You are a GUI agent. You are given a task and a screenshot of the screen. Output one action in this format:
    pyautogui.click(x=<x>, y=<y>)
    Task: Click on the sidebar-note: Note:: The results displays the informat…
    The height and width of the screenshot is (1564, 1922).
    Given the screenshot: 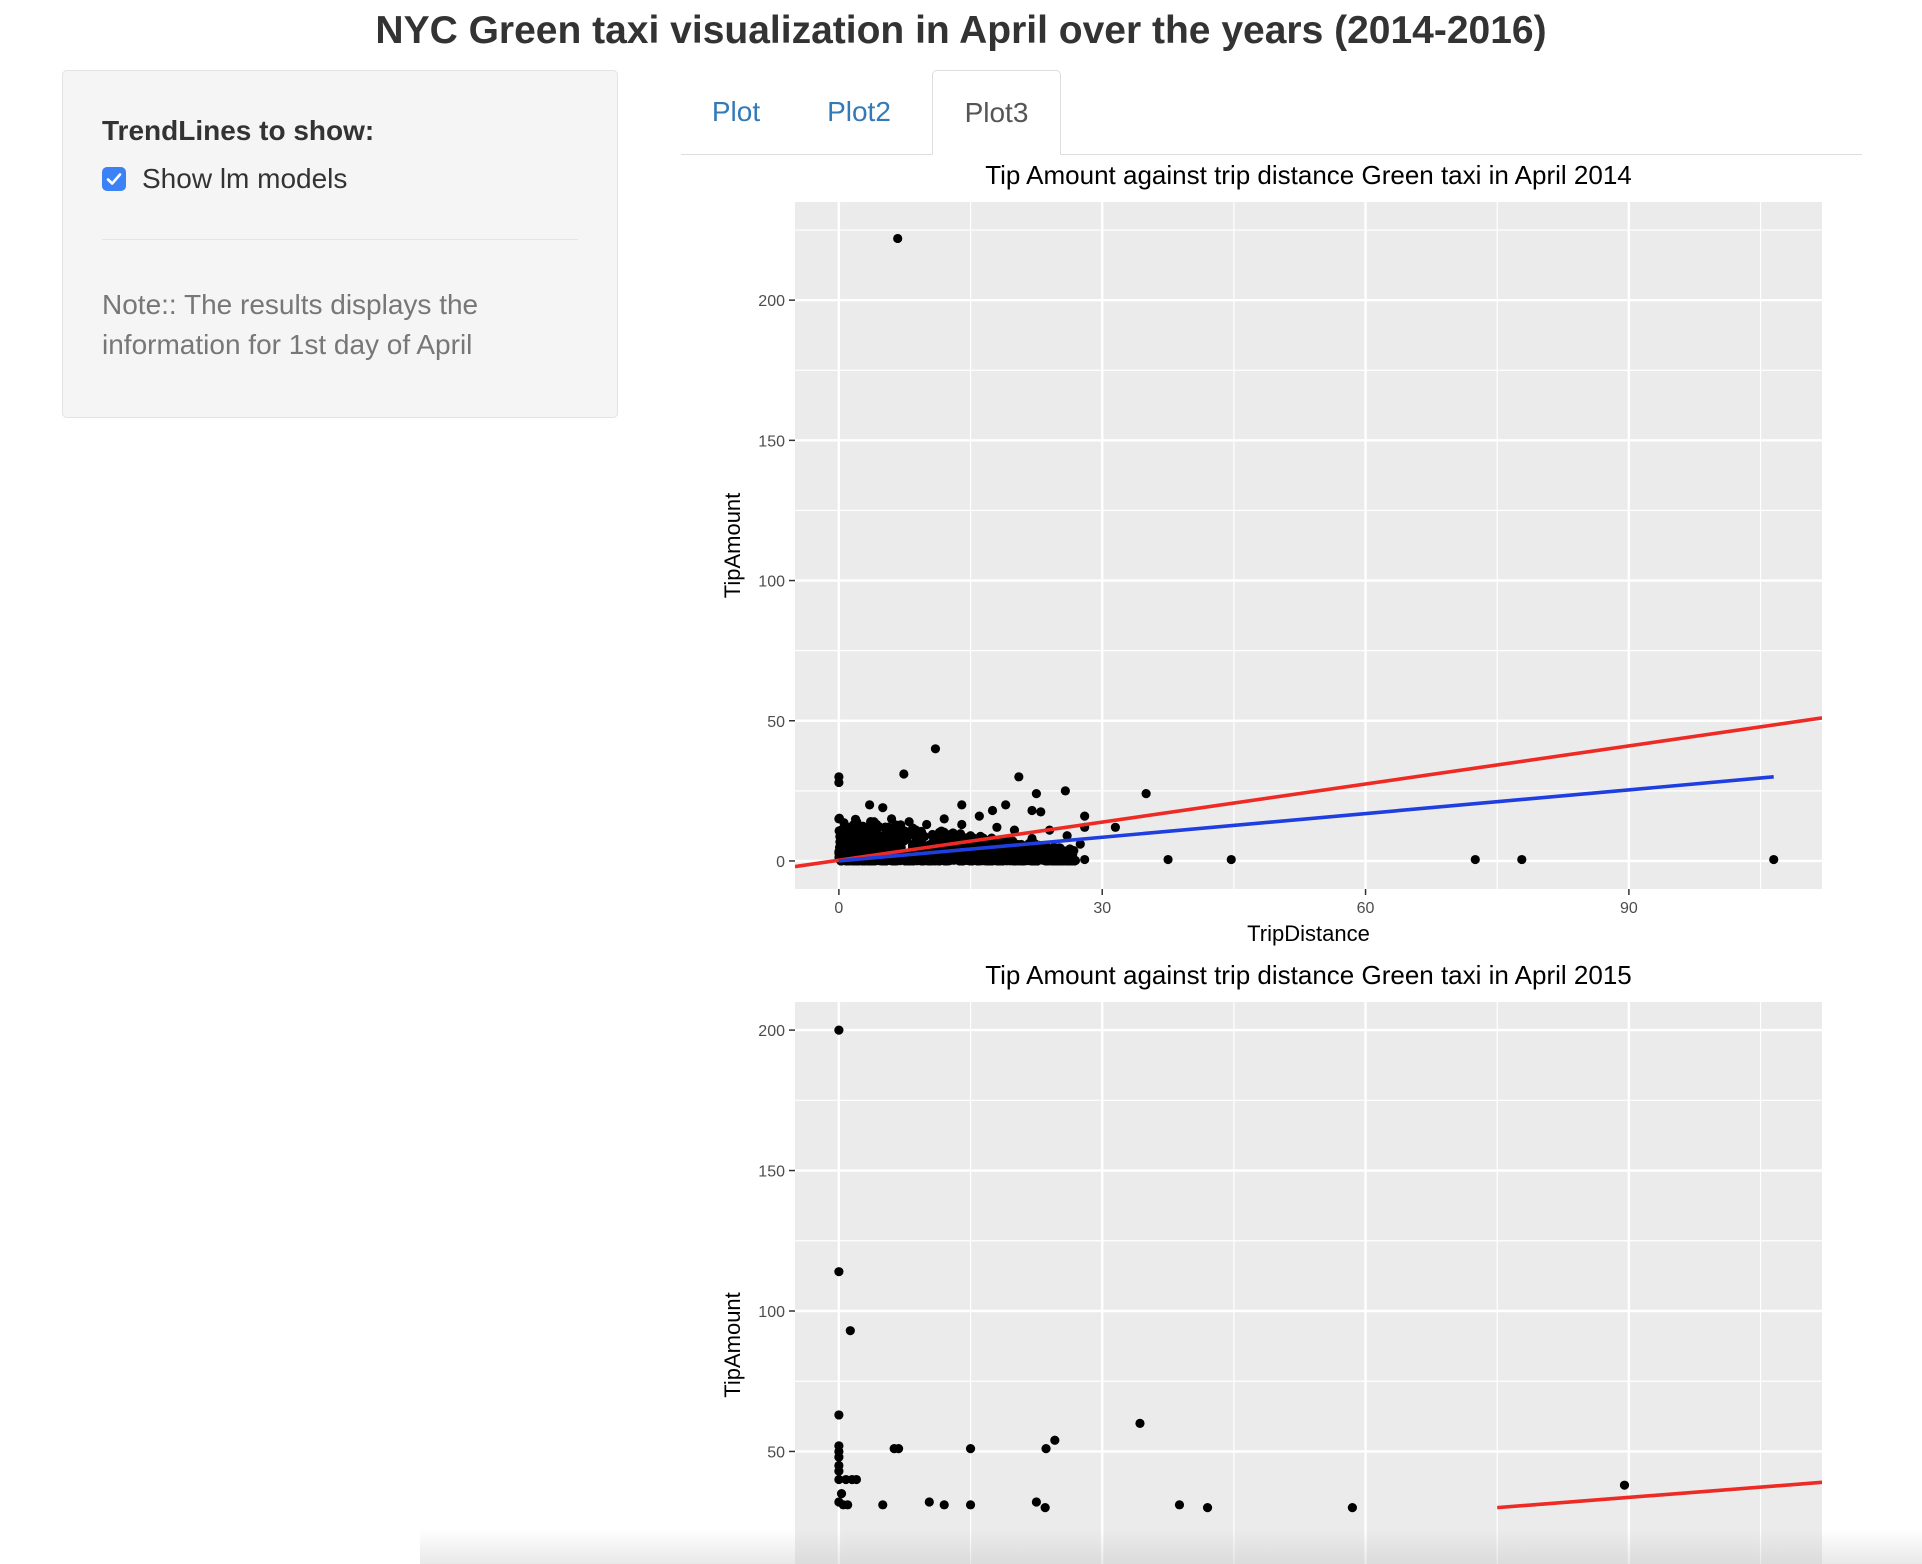 What is the action you would take?
    pyautogui.click(x=290, y=324)
    